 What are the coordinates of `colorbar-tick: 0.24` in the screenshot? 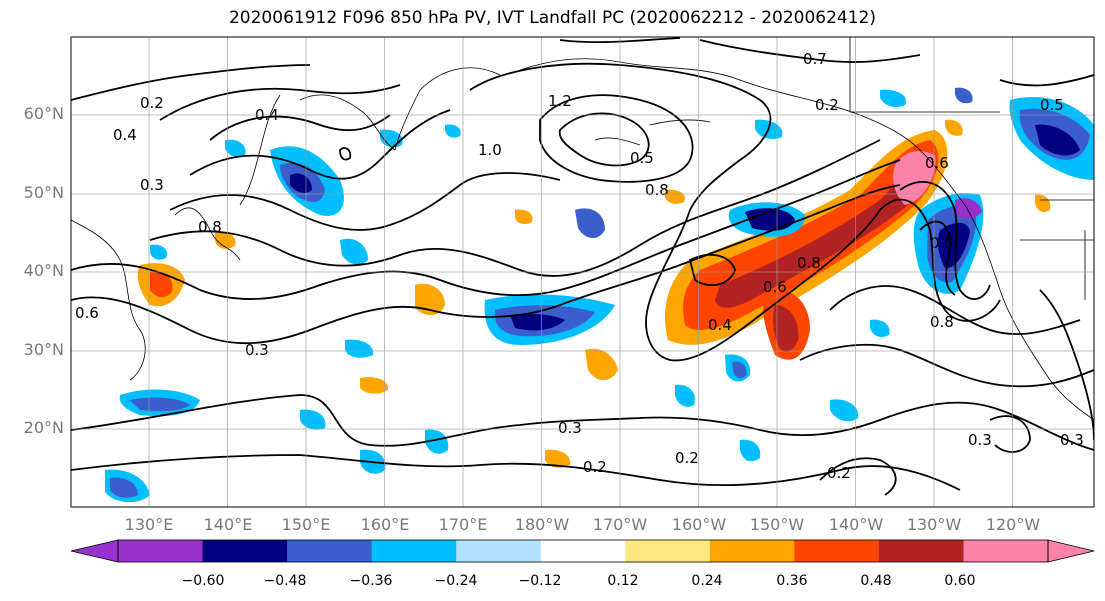 It's located at (707, 581).